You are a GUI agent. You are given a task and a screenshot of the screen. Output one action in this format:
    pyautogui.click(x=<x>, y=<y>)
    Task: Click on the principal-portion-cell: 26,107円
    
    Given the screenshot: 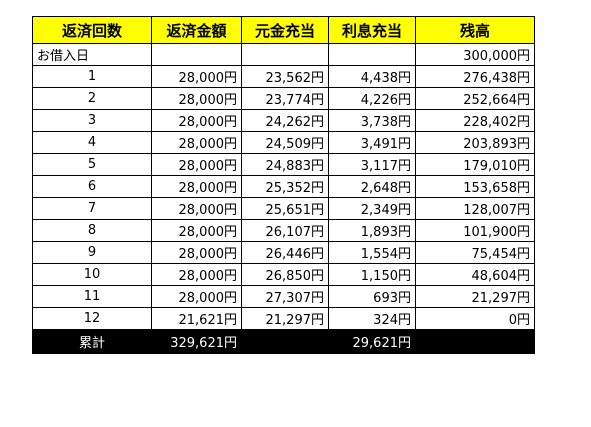 What is the action you would take?
    pyautogui.click(x=285, y=230)
    